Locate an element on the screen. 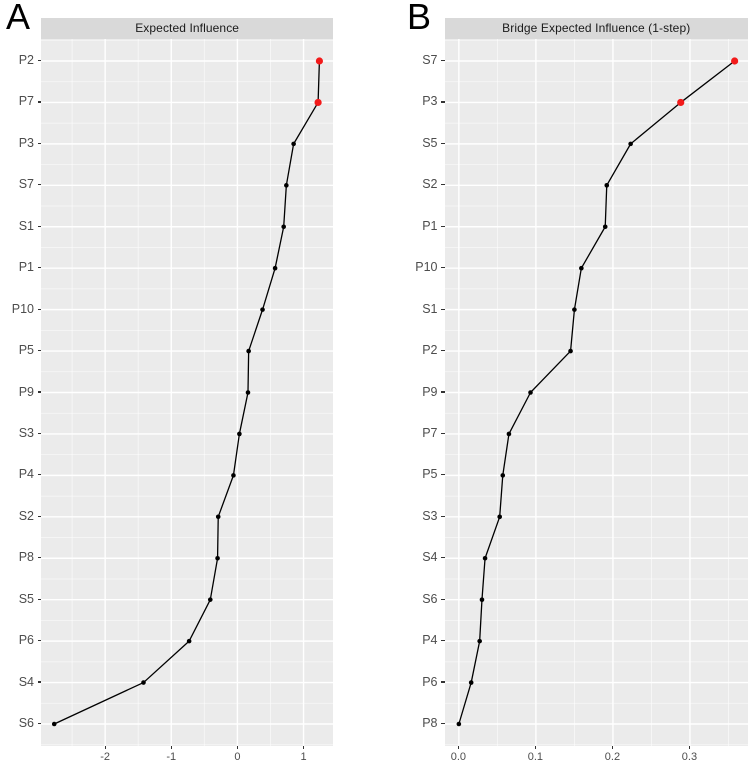 This screenshot has height=765, width=753. panel-a-letter: A is located at coordinates (18, 18).